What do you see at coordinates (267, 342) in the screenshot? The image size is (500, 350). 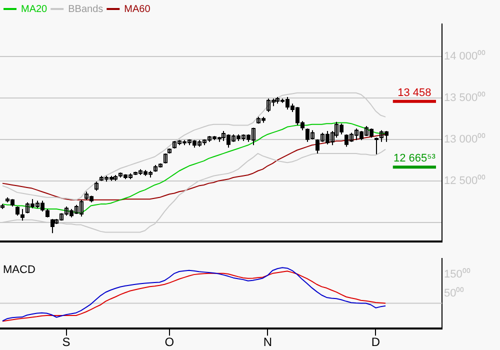 I see `x-tick-label: N` at bounding box center [267, 342].